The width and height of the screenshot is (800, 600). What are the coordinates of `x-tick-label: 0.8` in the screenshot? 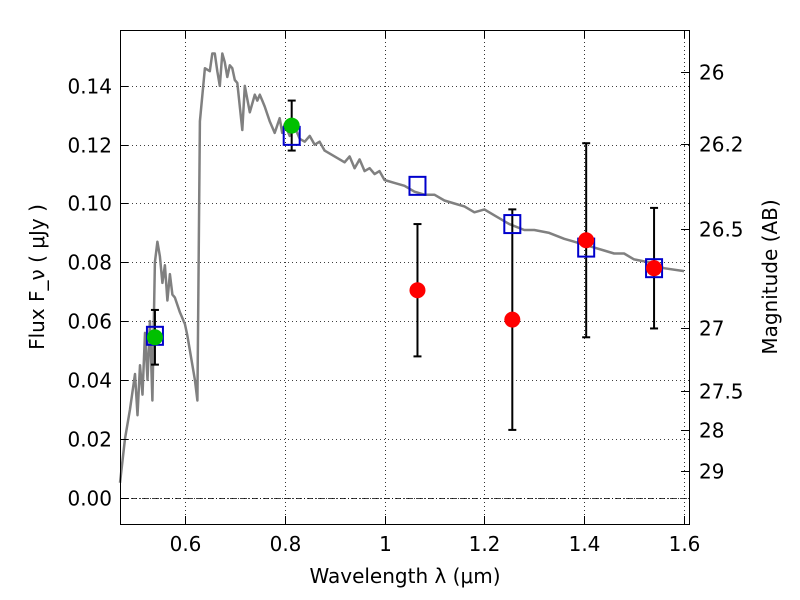 It's located at (286, 544).